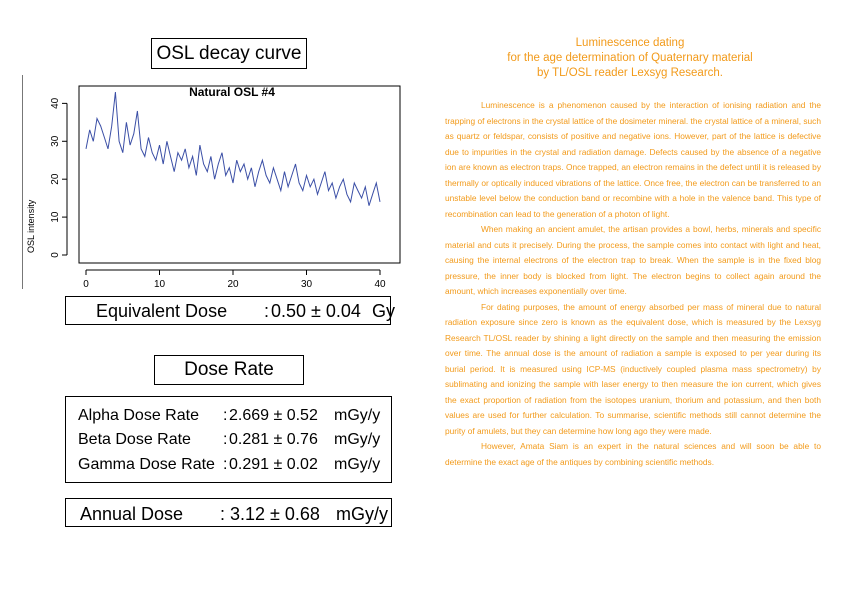 The width and height of the screenshot is (842, 595). Describe the element at coordinates (134, 439) in the screenshot. I see `beta-label: Beta Dose Rate` at that location.